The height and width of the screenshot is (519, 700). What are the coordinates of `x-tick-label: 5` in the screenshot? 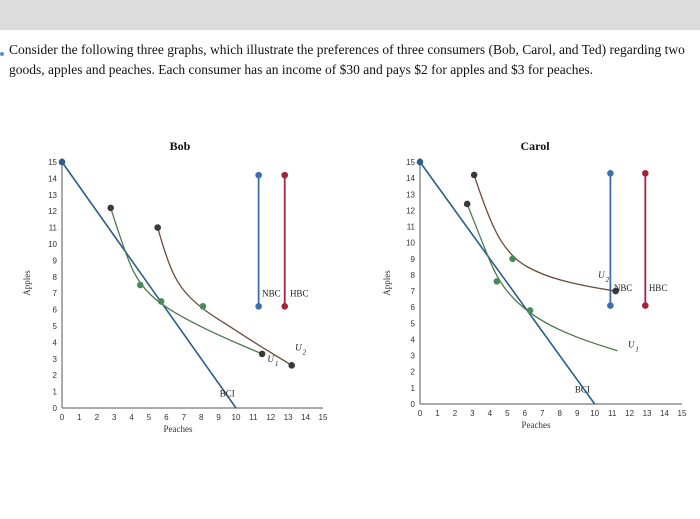 It's located at (149, 417).